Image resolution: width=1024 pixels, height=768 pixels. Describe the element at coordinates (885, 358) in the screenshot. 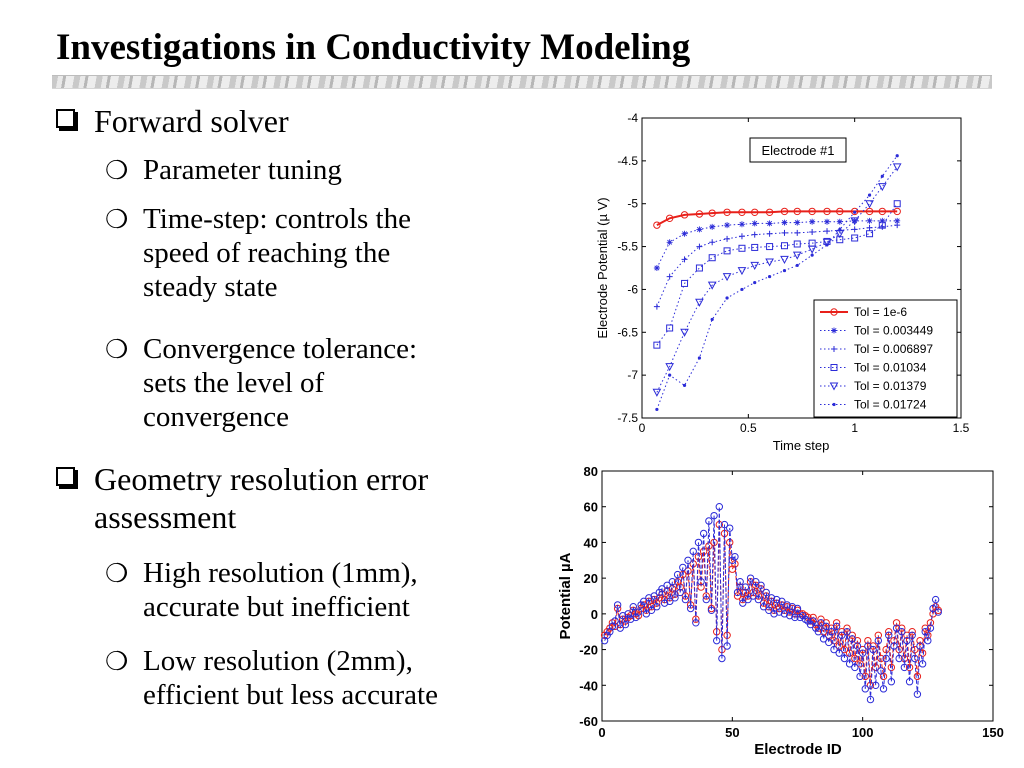

I see `legend-box` at that location.